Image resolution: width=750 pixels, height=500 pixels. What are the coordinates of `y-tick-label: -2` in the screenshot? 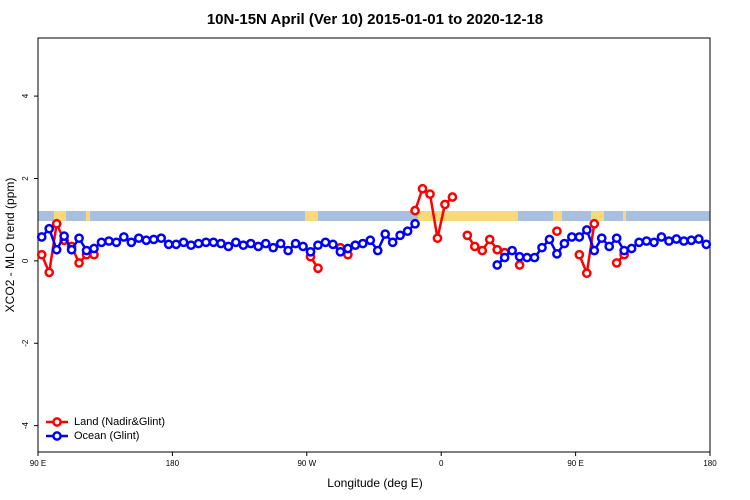 It's located at (25, 343).